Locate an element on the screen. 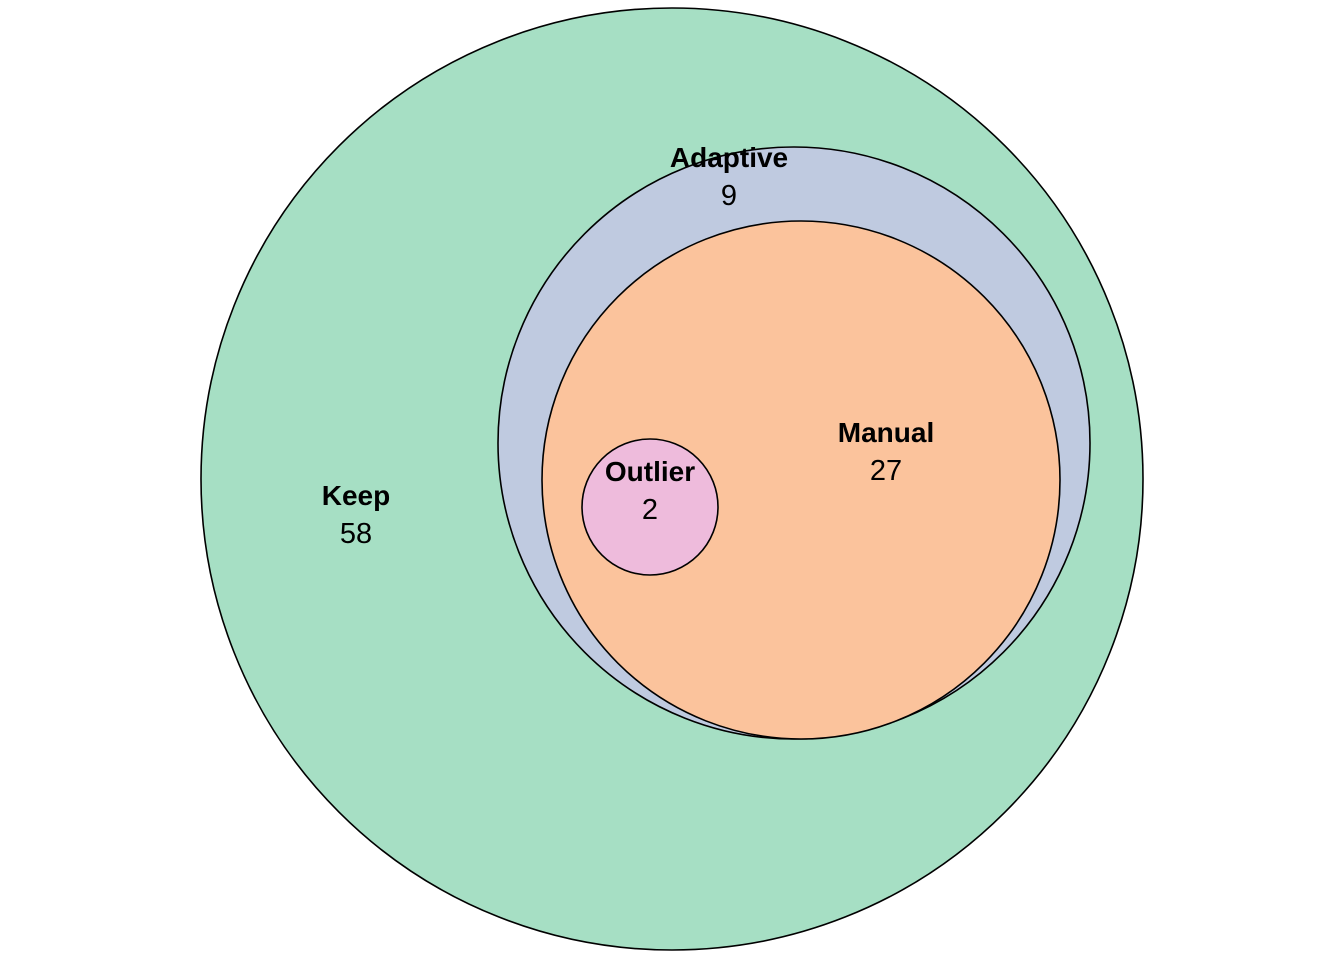 Image resolution: width=1344 pixels, height=960 pixels. outlier-count: 2 is located at coordinates (650, 510).